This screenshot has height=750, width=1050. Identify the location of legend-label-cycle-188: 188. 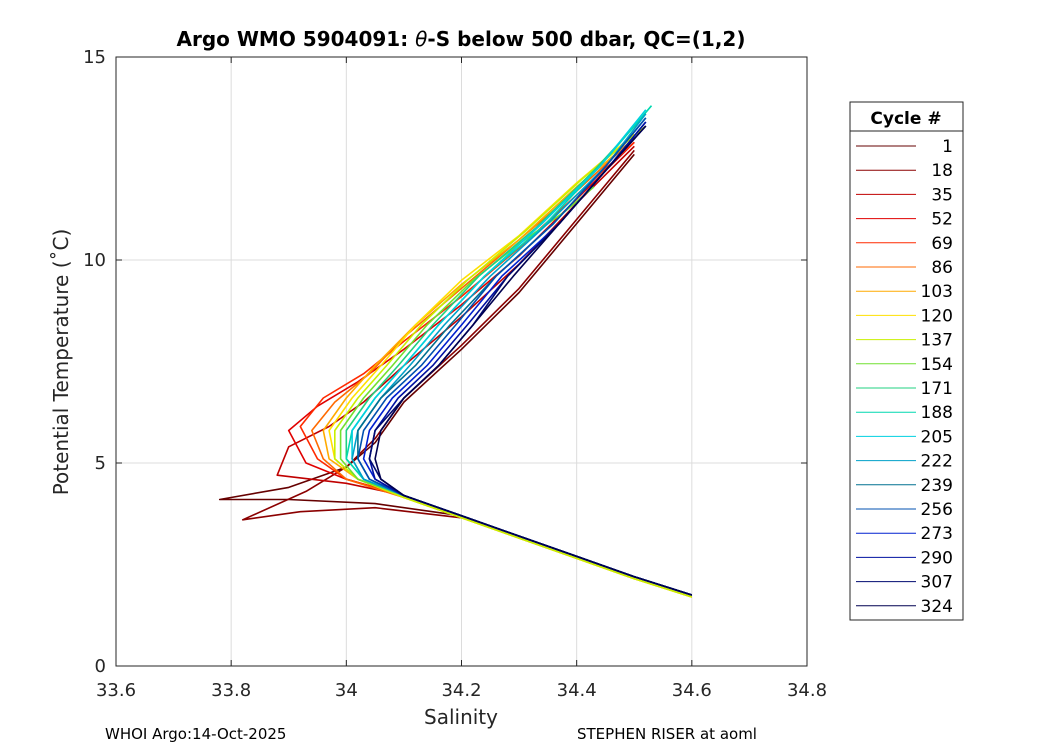
(937, 413).